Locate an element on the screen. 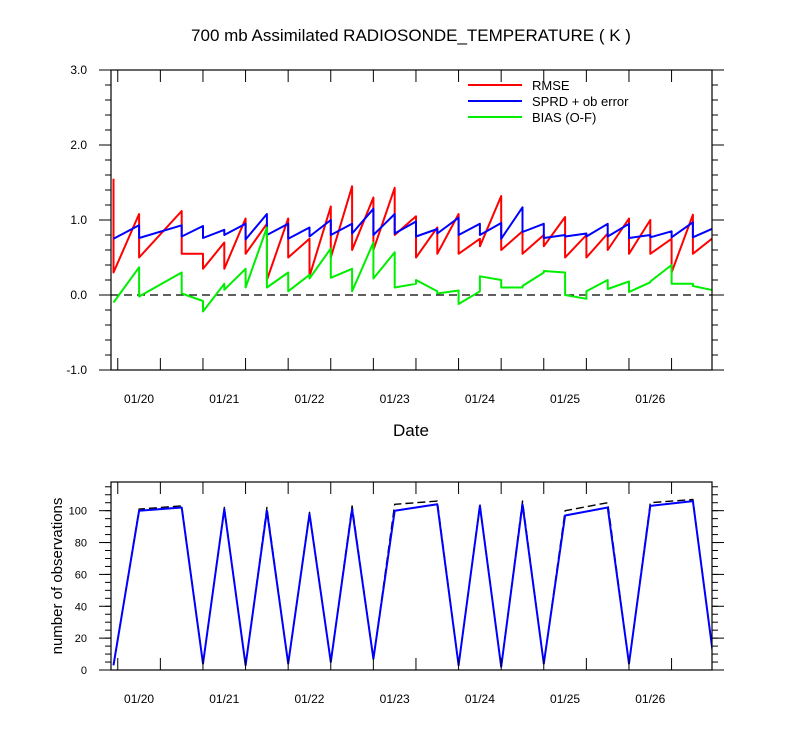 This screenshot has width=800, height=750. y-tick-label: 0 is located at coordinates (84, 671).